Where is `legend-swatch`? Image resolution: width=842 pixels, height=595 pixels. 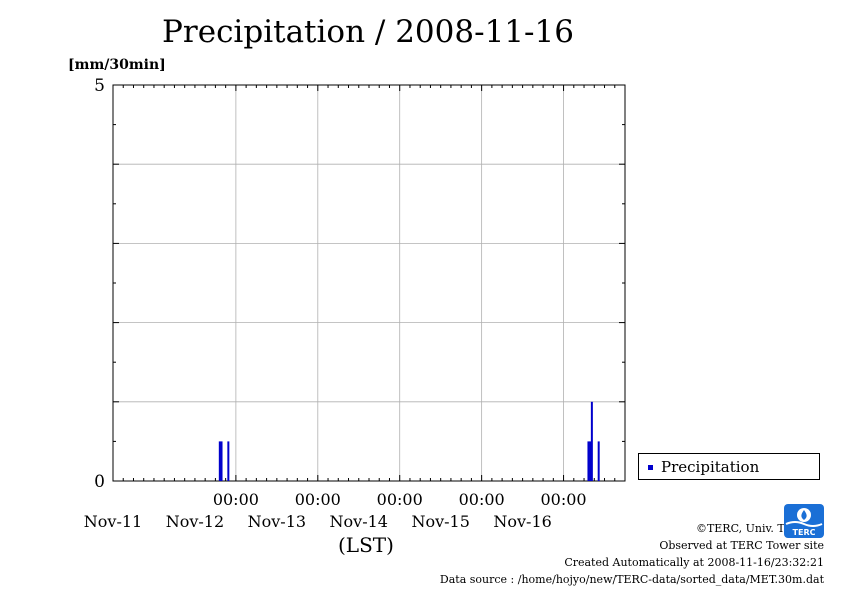
legend-swatch is located at coordinates (650, 467).